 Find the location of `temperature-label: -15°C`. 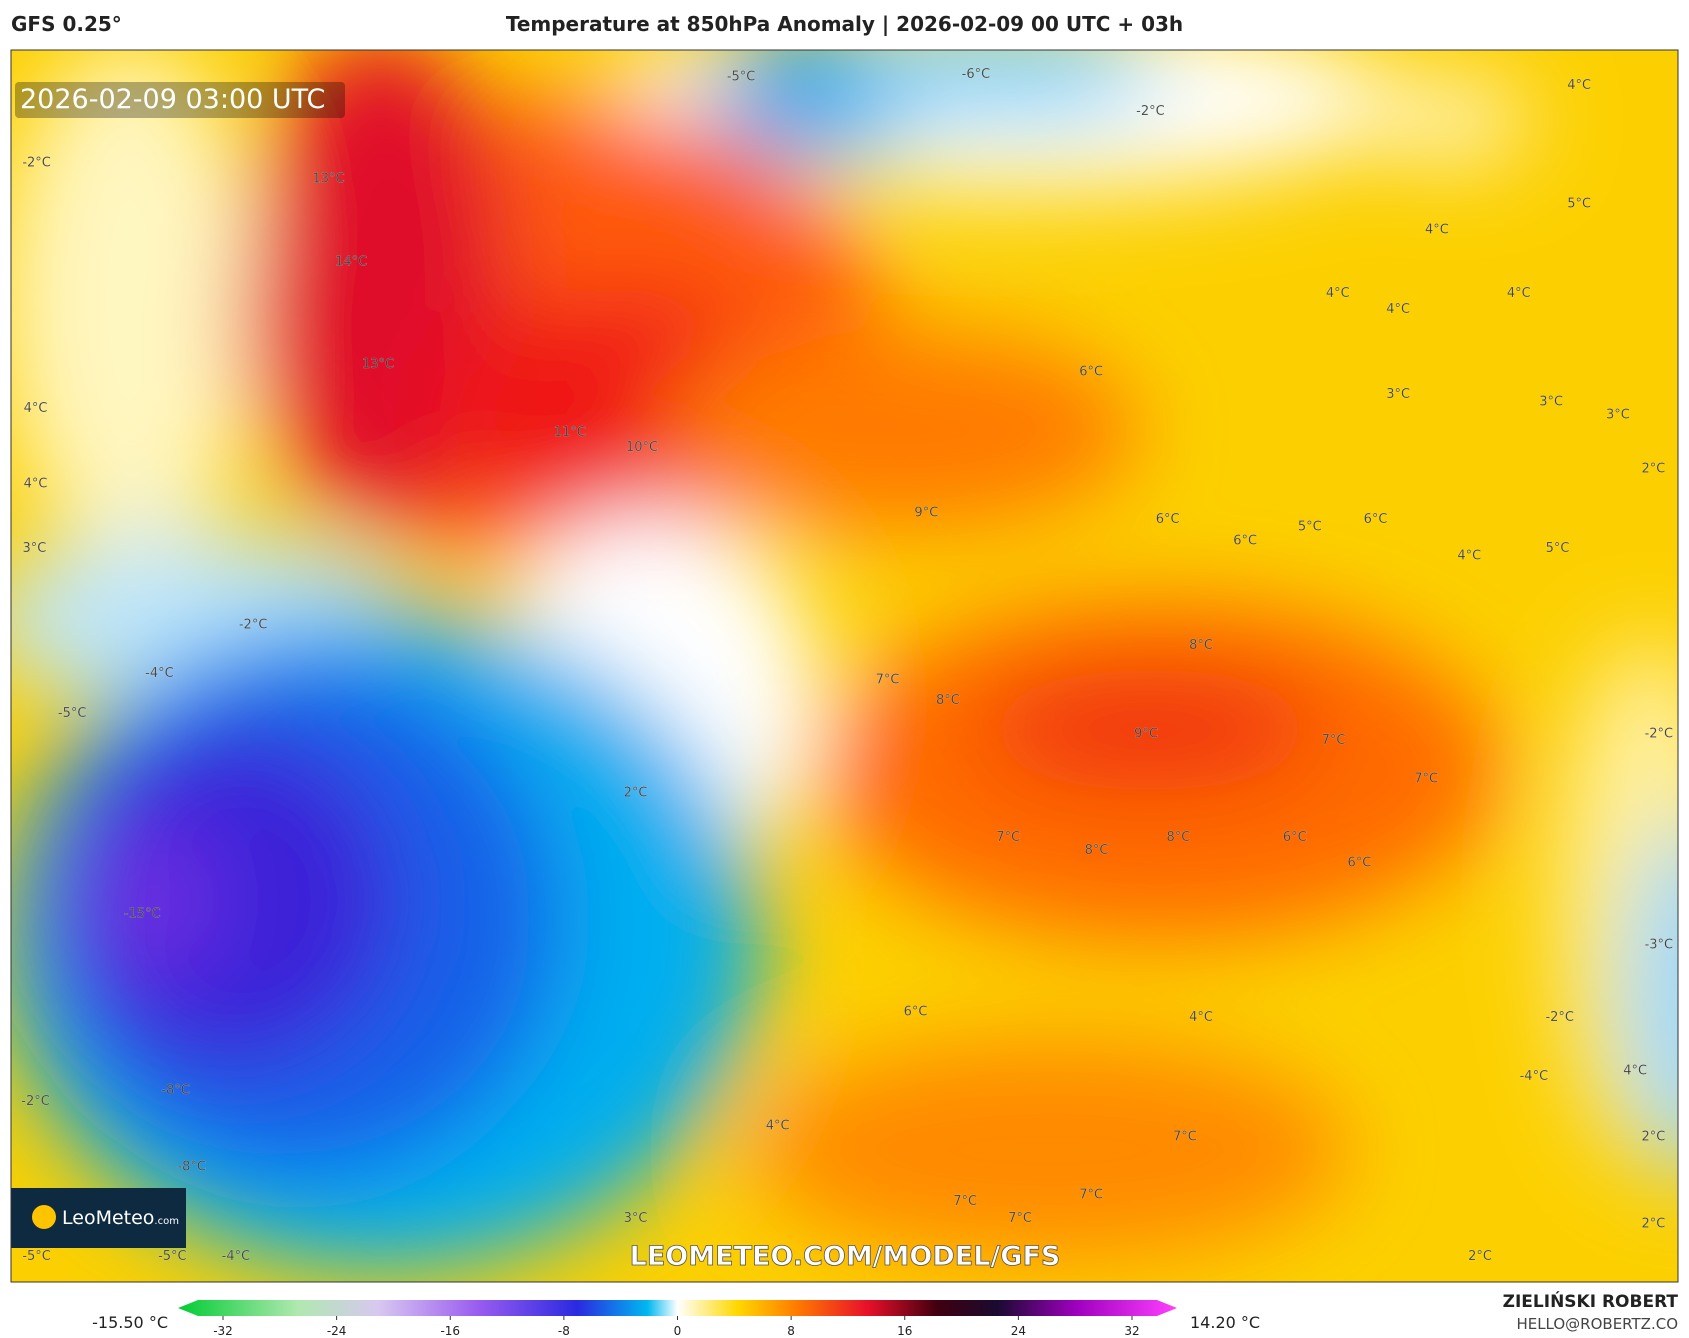

temperature-label: -15°C is located at coordinates (142, 913).